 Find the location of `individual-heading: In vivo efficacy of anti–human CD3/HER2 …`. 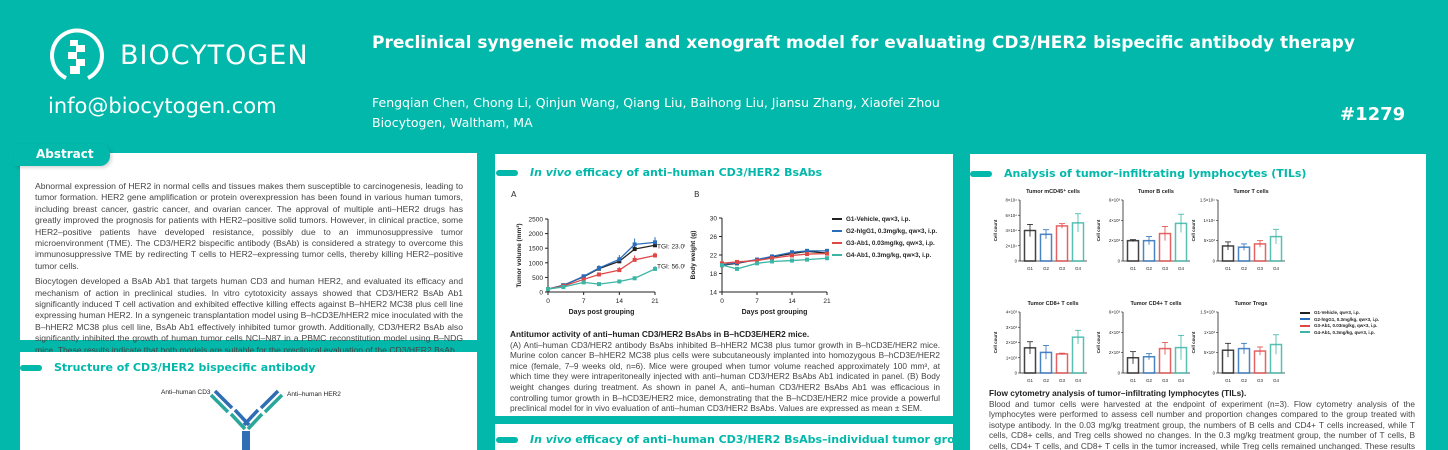

individual-heading: In vivo efficacy of anti–human CD3/HER2 … is located at coordinates (759, 439).